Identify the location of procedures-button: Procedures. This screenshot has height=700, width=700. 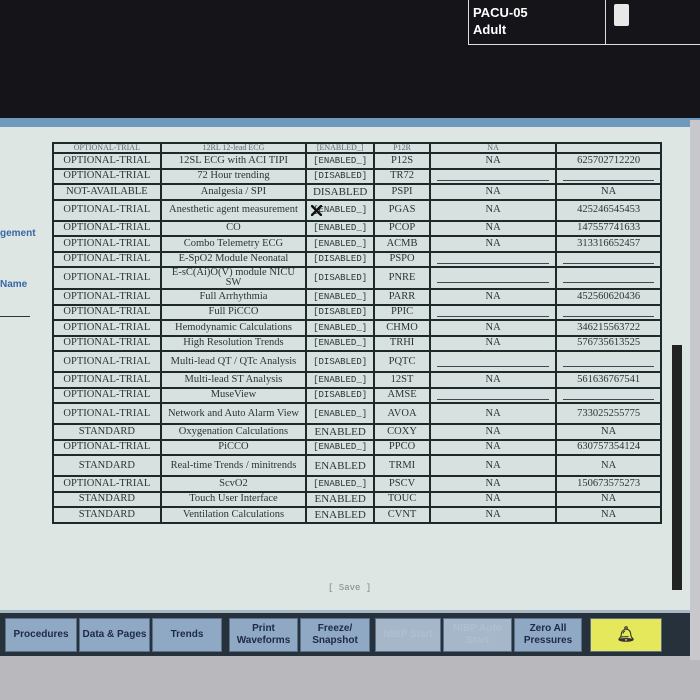
(41, 635).